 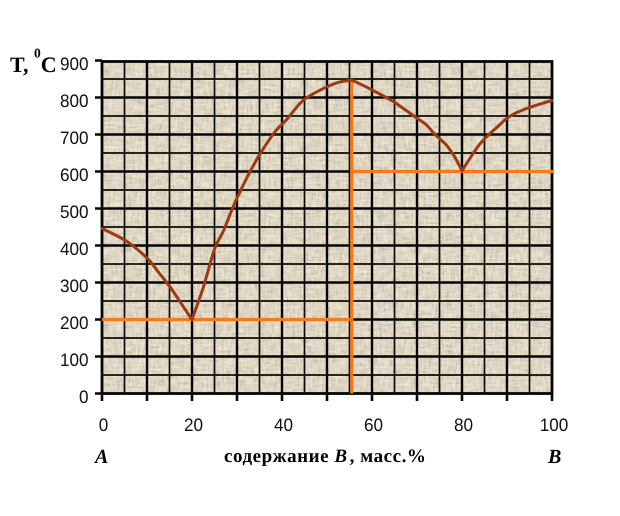 I want to click on svg-text: 20, so click(x=193, y=425).